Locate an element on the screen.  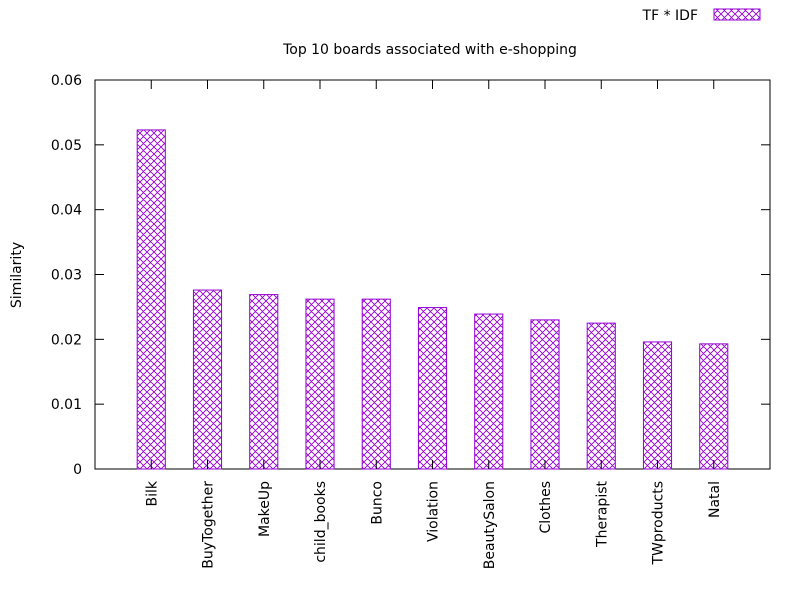
bar-bilk is located at coordinates (151, 299).